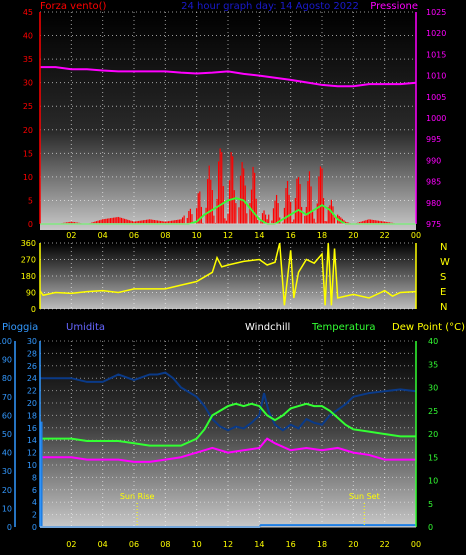 Image resolution: width=466 pixels, height=555 pixels. Describe the element at coordinates (7, 378) in the screenshot. I see `humidity-tick-label: 80` at that location.